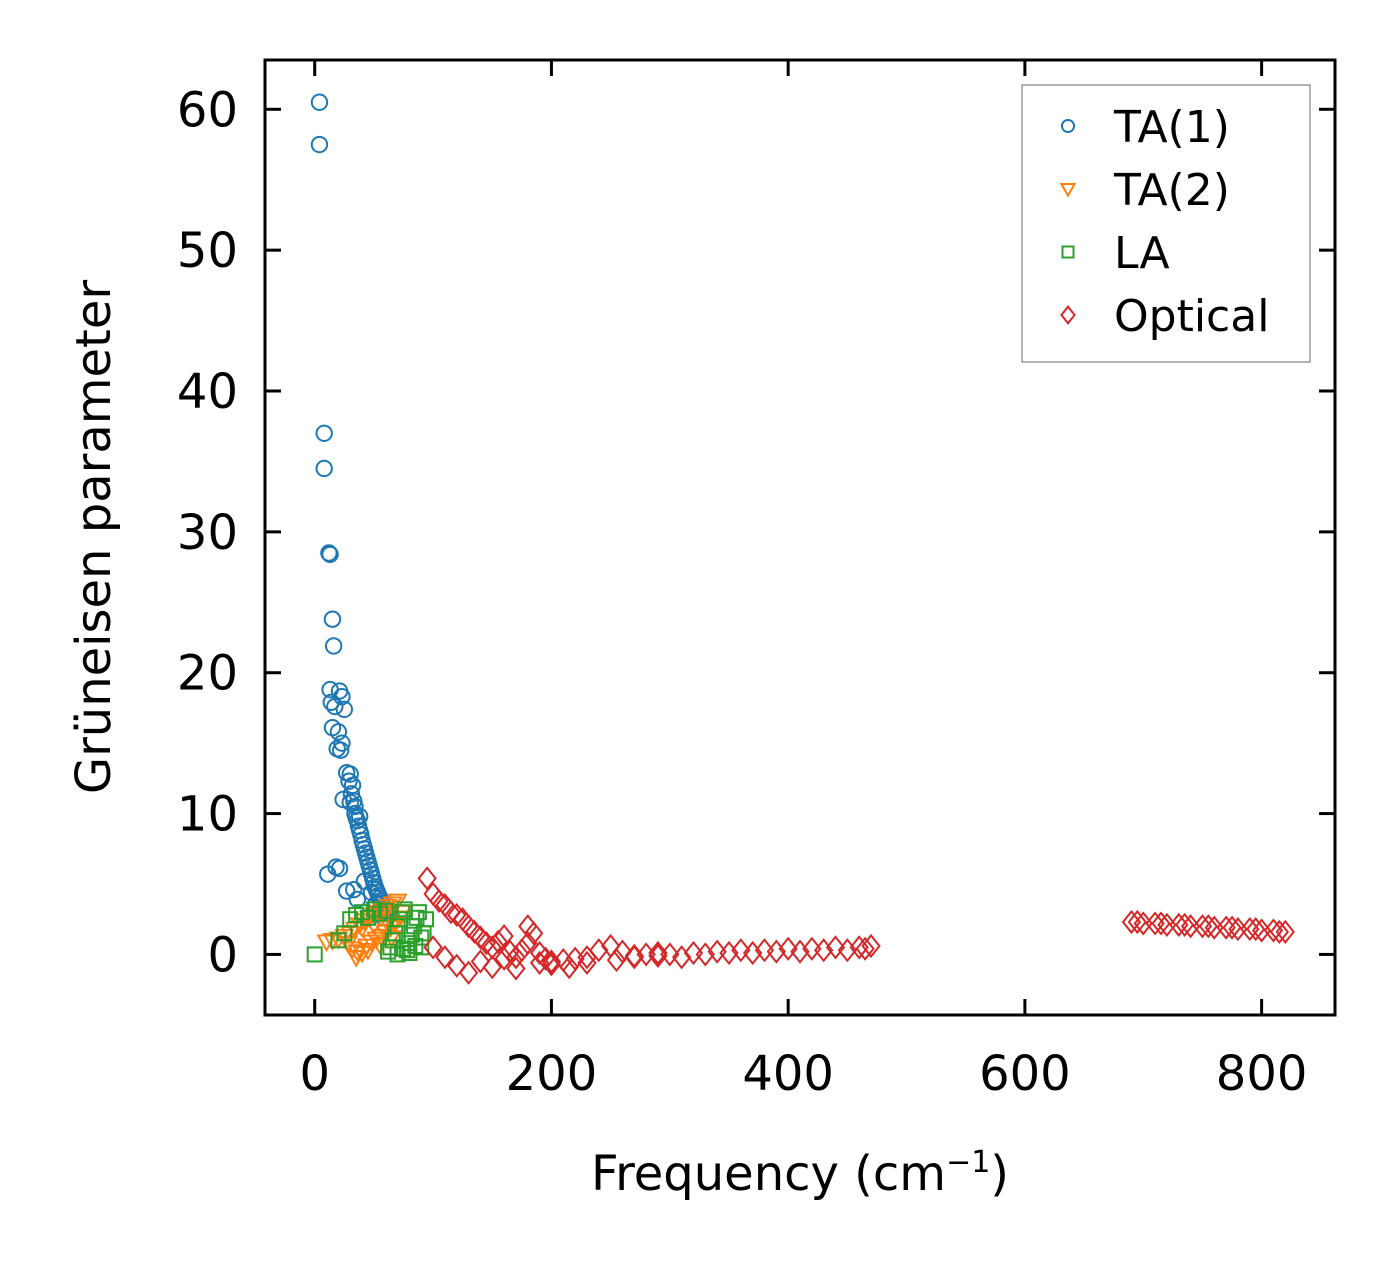 The width and height of the screenshot is (1394, 1264). I want to click on y-tick-label: 20, so click(207, 674).